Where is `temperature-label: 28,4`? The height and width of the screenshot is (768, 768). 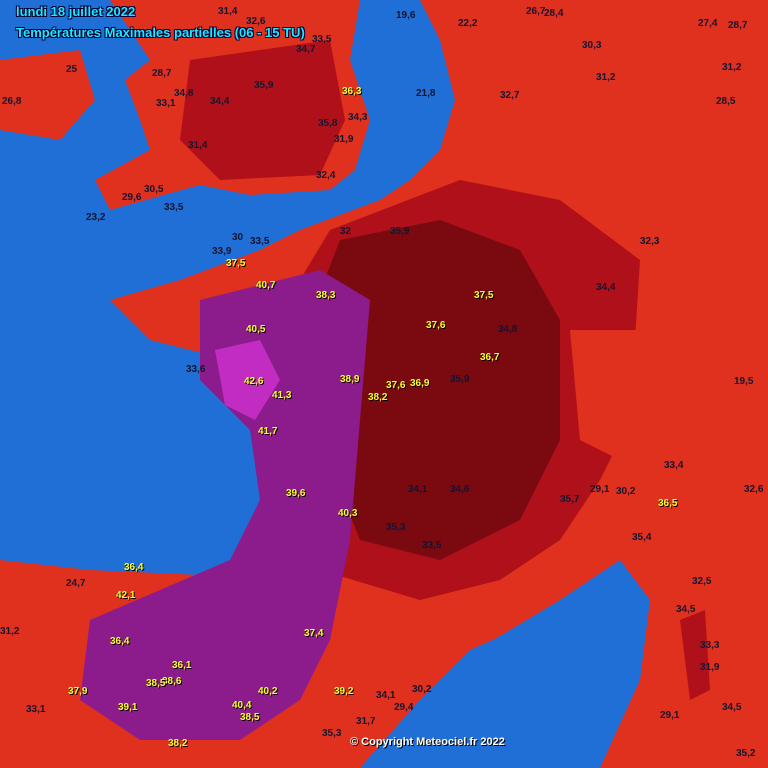
temperature-label: 28,4 is located at coordinates (554, 13).